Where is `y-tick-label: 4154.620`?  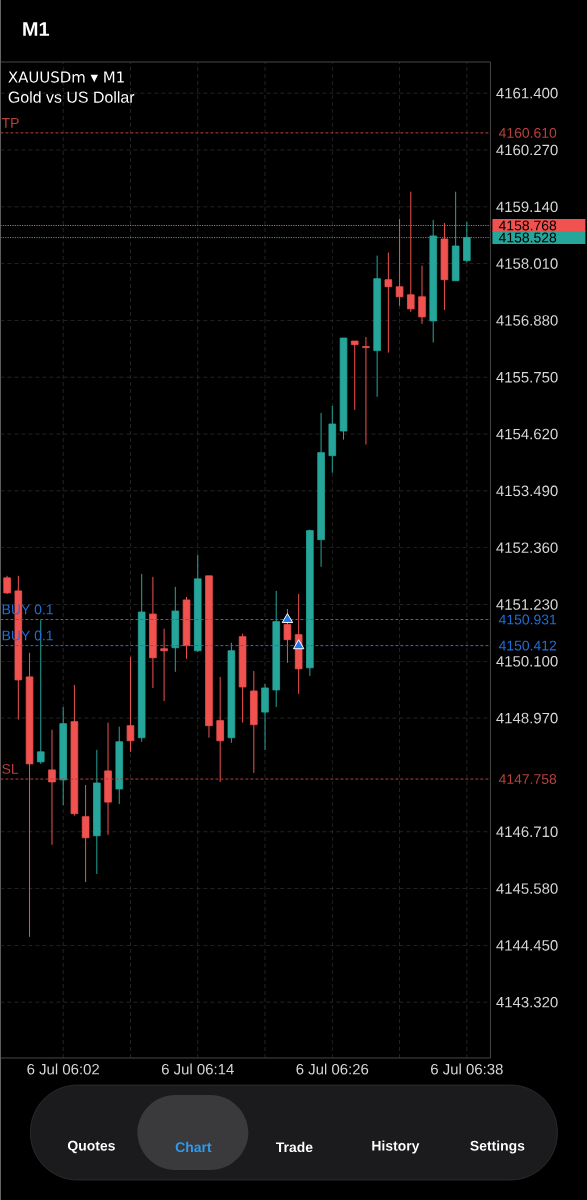 y-tick-label: 4154.620 is located at coordinates (527, 434).